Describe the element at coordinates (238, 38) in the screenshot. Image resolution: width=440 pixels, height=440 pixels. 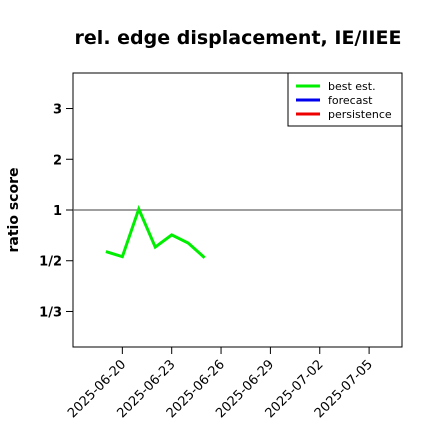
I see `chart-title: rel. edge displacement, IE/IIEE` at that location.